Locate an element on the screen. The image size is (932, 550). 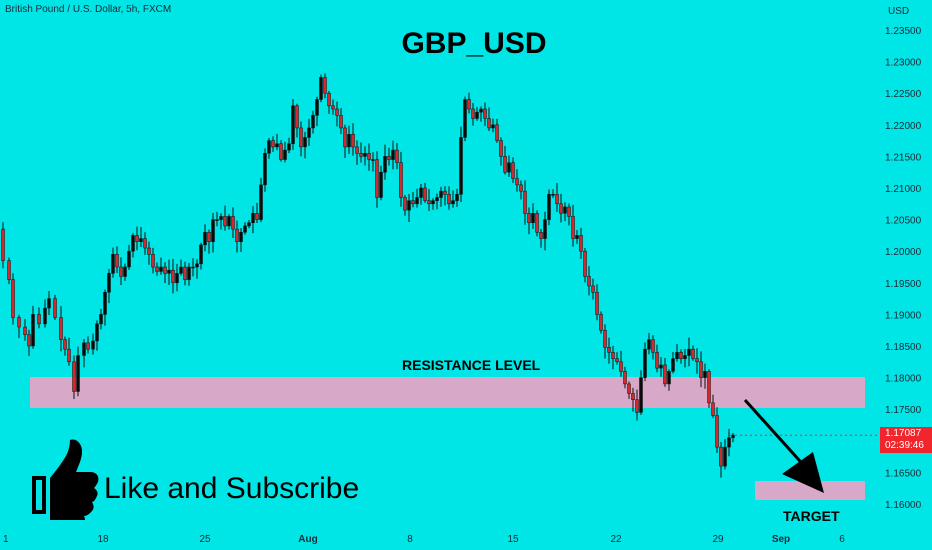
x-tick-label: Aug is located at coordinates (307, 539).